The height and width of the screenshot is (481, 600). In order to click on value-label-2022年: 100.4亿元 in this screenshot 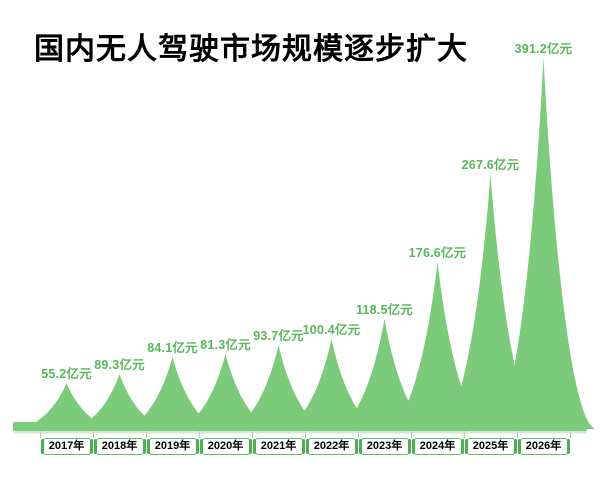, I will do `click(331, 330)`.